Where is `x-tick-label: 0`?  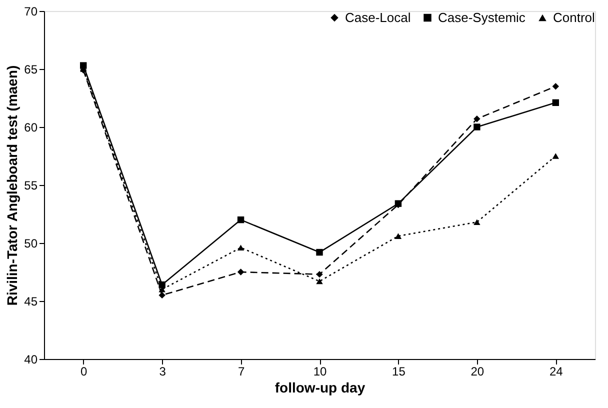
x-tick-label: 0 is located at coordinates (84, 371).